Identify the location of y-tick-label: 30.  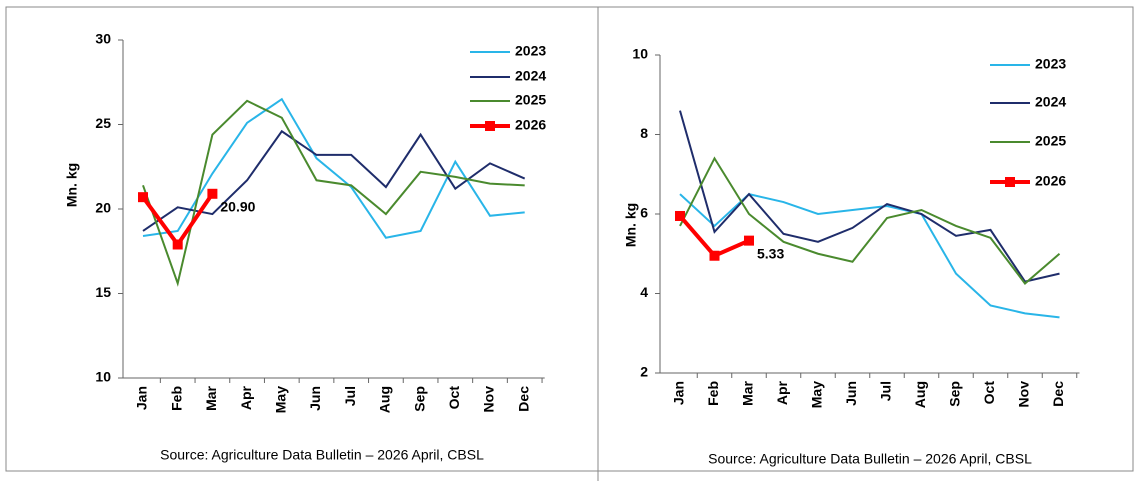
(103, 39).